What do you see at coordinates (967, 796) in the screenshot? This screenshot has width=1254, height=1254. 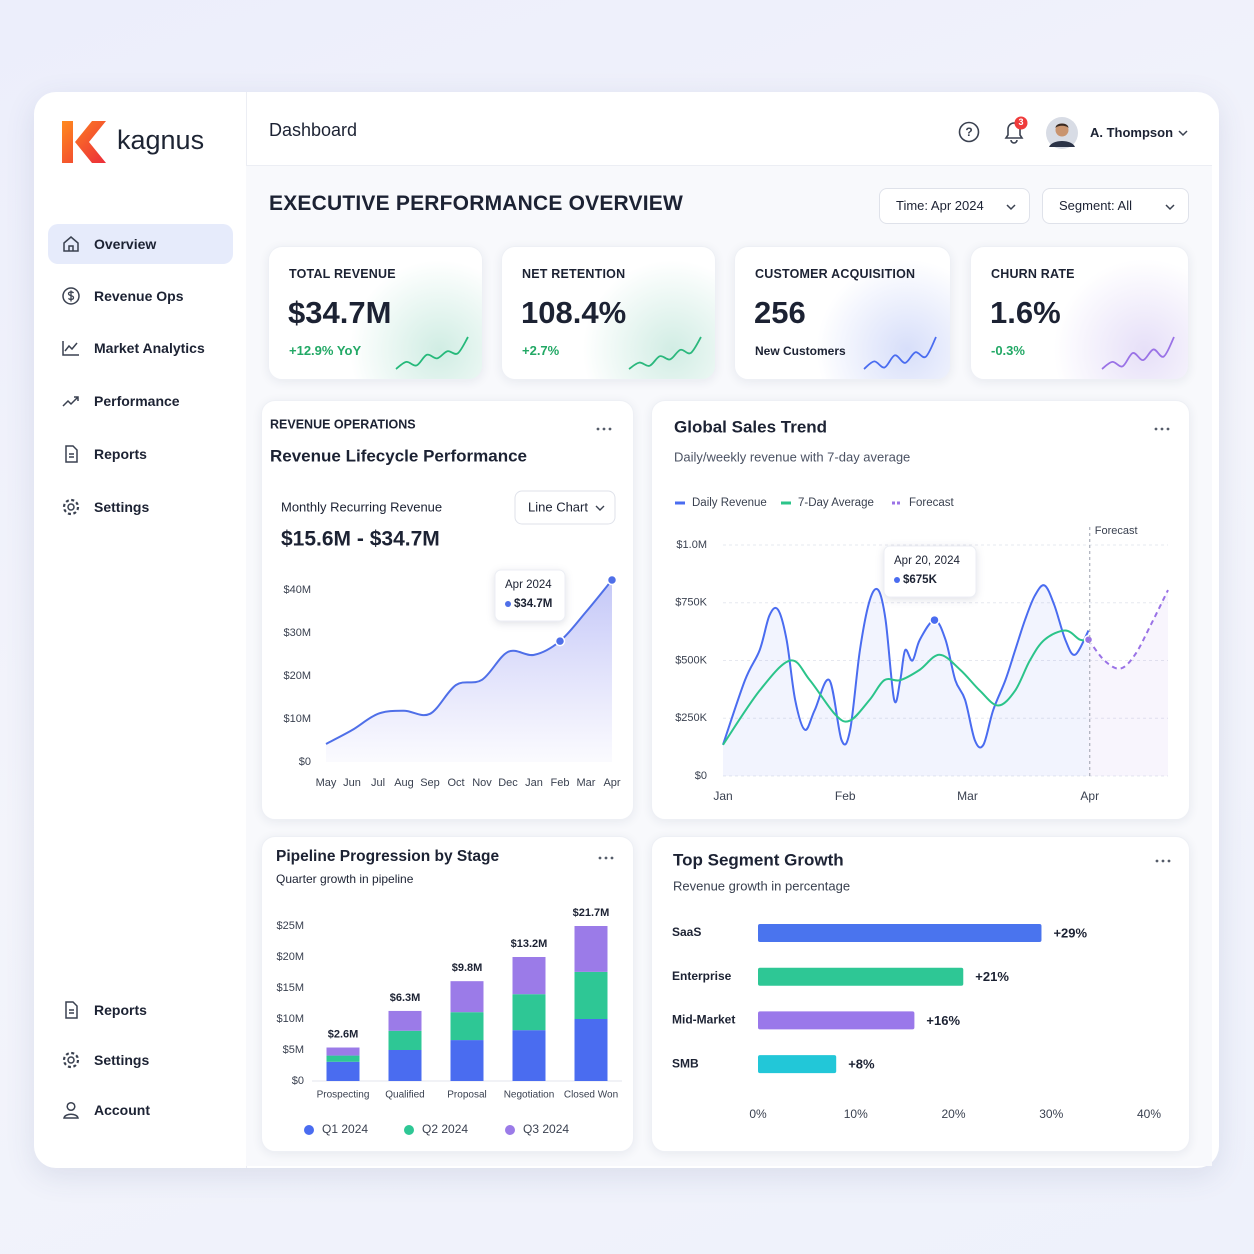 I see `x-tick-label: Mar` at bounding box center [967, 796].